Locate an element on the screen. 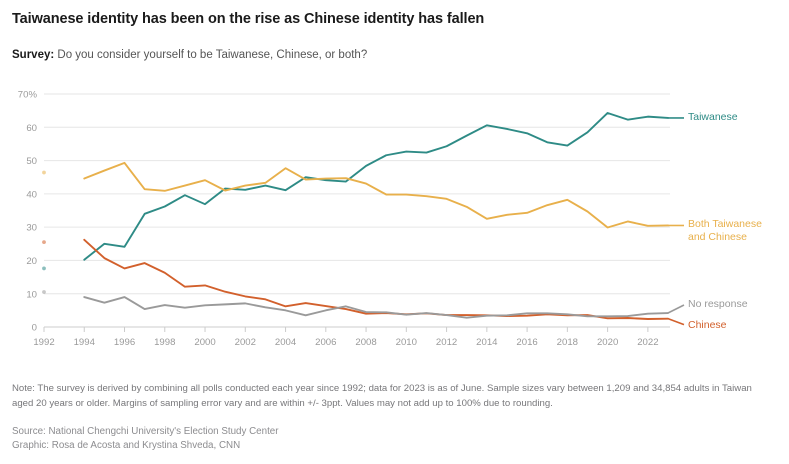 Image resolution: width=789 pixels, height=464 pixels. legend-label-no-response: No response is located at coordinates (718, 304).